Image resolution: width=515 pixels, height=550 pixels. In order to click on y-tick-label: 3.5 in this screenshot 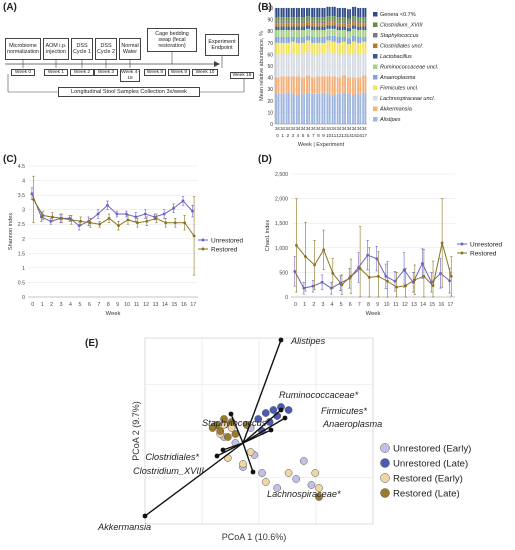, I will do `click(21, 196)`.